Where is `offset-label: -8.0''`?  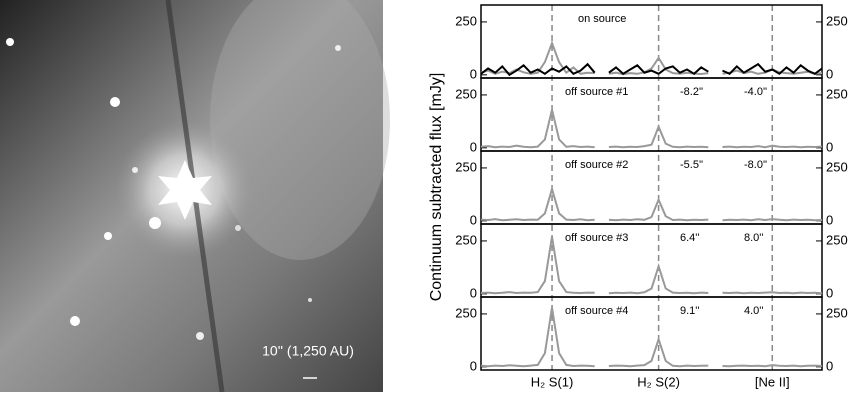 offset-label: -8.0'' is located at coordinates (755, 165).